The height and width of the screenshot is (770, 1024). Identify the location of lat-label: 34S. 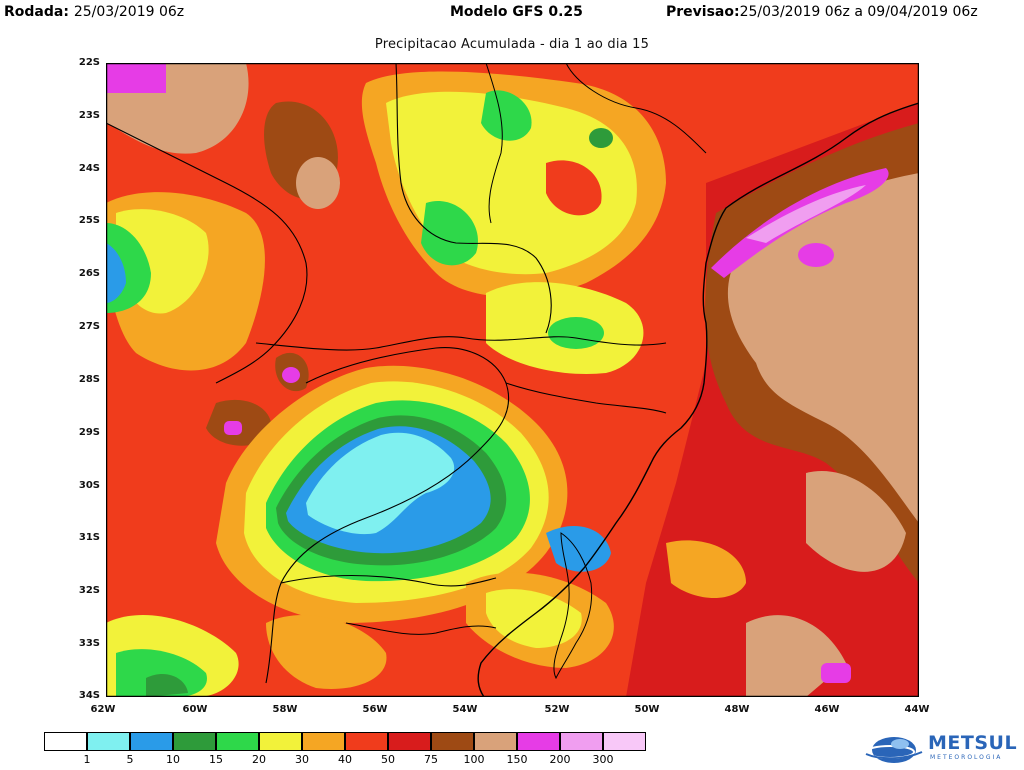
(89, 695).